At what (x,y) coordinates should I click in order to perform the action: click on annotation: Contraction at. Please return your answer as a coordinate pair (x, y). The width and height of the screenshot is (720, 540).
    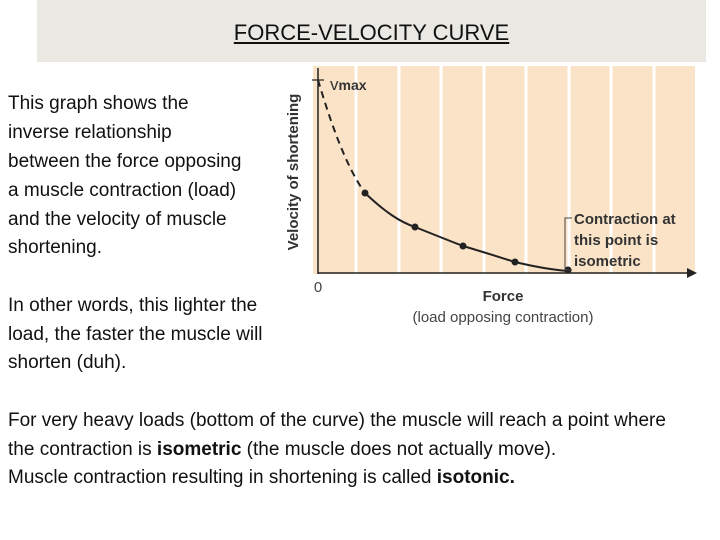
    Looking at the image, I should click on (625, 219).